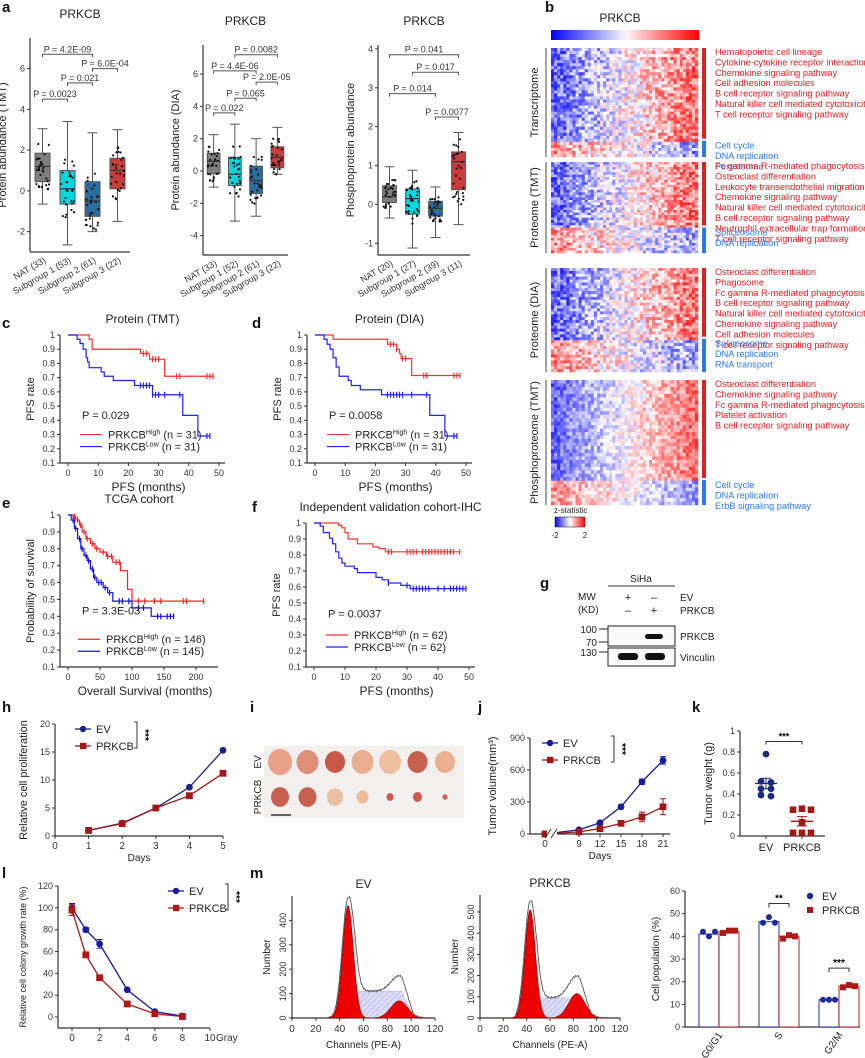  I want to click on x-tick-label: 18, so click(642, 844).